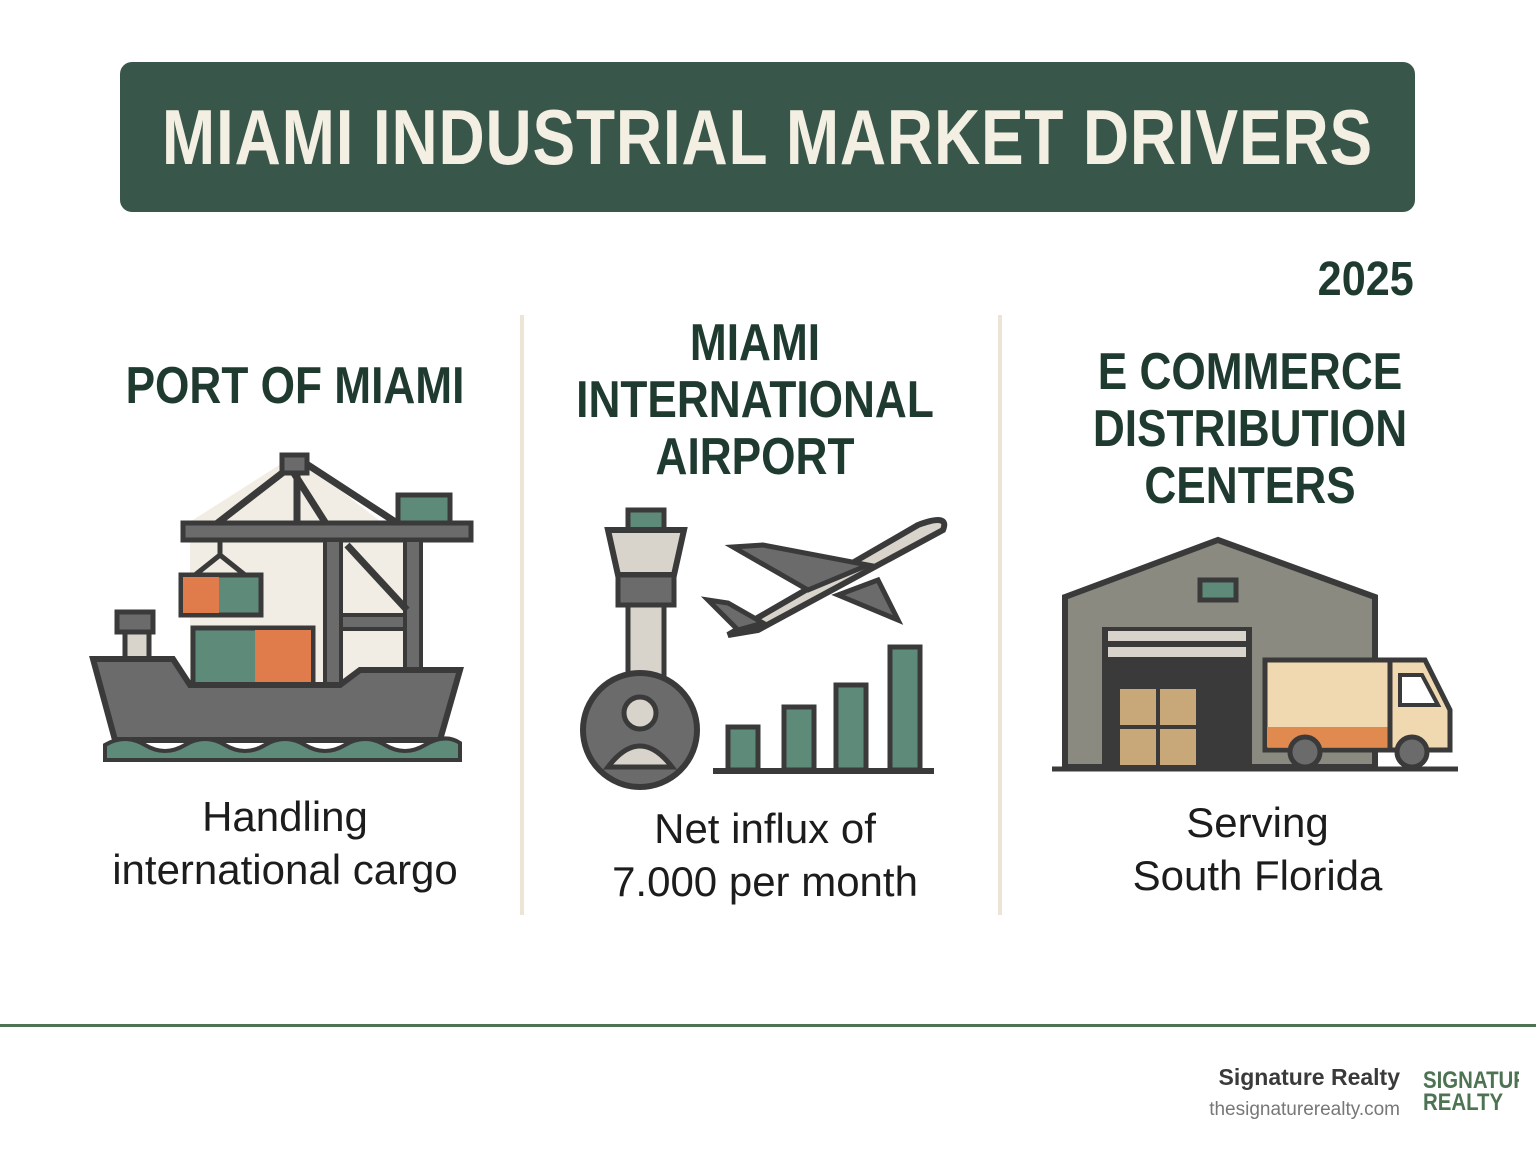 This screenshot has height=1154, width=1536. I want to click on heading-line: INTERNATIONAL, so click(755, 400).